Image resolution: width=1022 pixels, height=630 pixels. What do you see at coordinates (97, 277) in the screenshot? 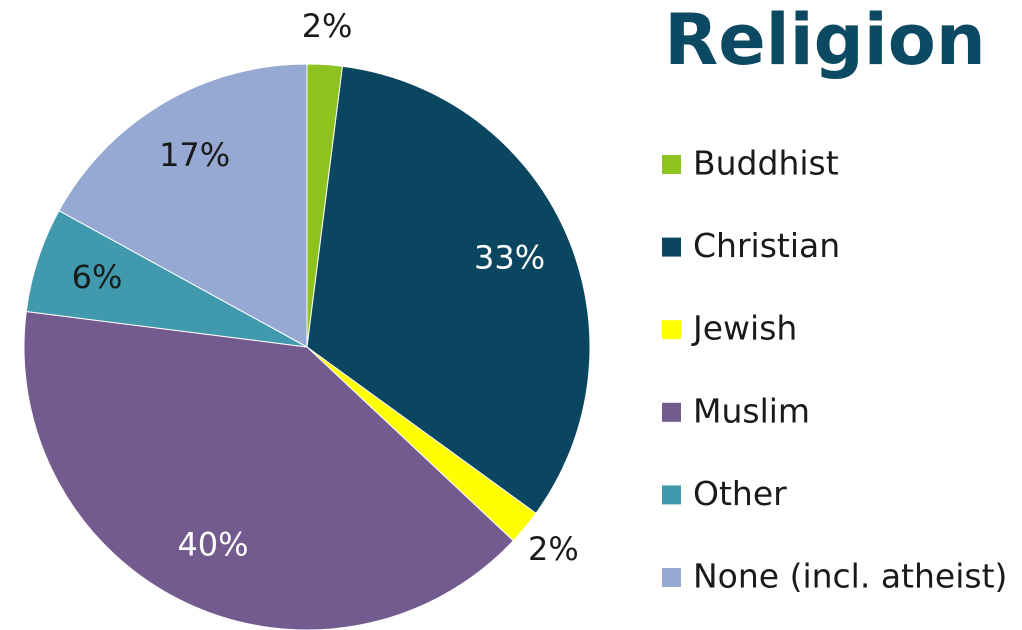
I see `data-label: 6%` at bounding box center [97, 277].